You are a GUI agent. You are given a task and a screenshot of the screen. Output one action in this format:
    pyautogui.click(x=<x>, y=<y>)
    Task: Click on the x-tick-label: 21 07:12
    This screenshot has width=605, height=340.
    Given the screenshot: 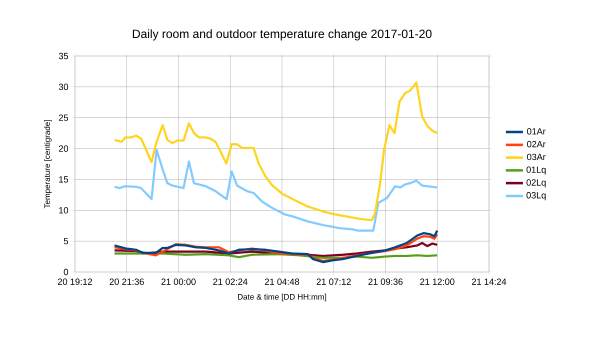 What is the action you would take?
    pyautogui.click(x=333, y=281)
    